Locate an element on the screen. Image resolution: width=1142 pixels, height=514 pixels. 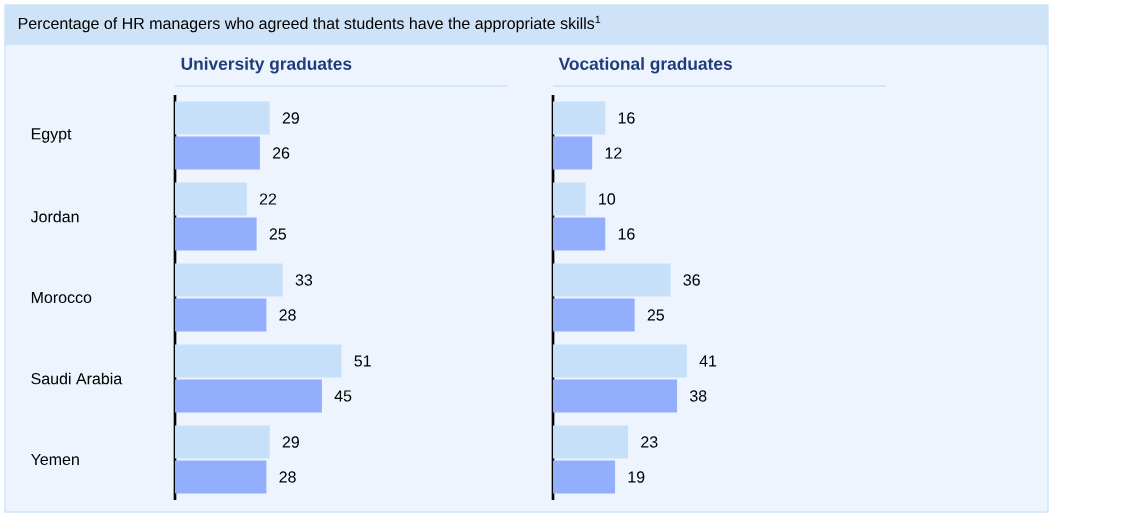
y-tick-label: Jordan is located at coordinates (54, 216).